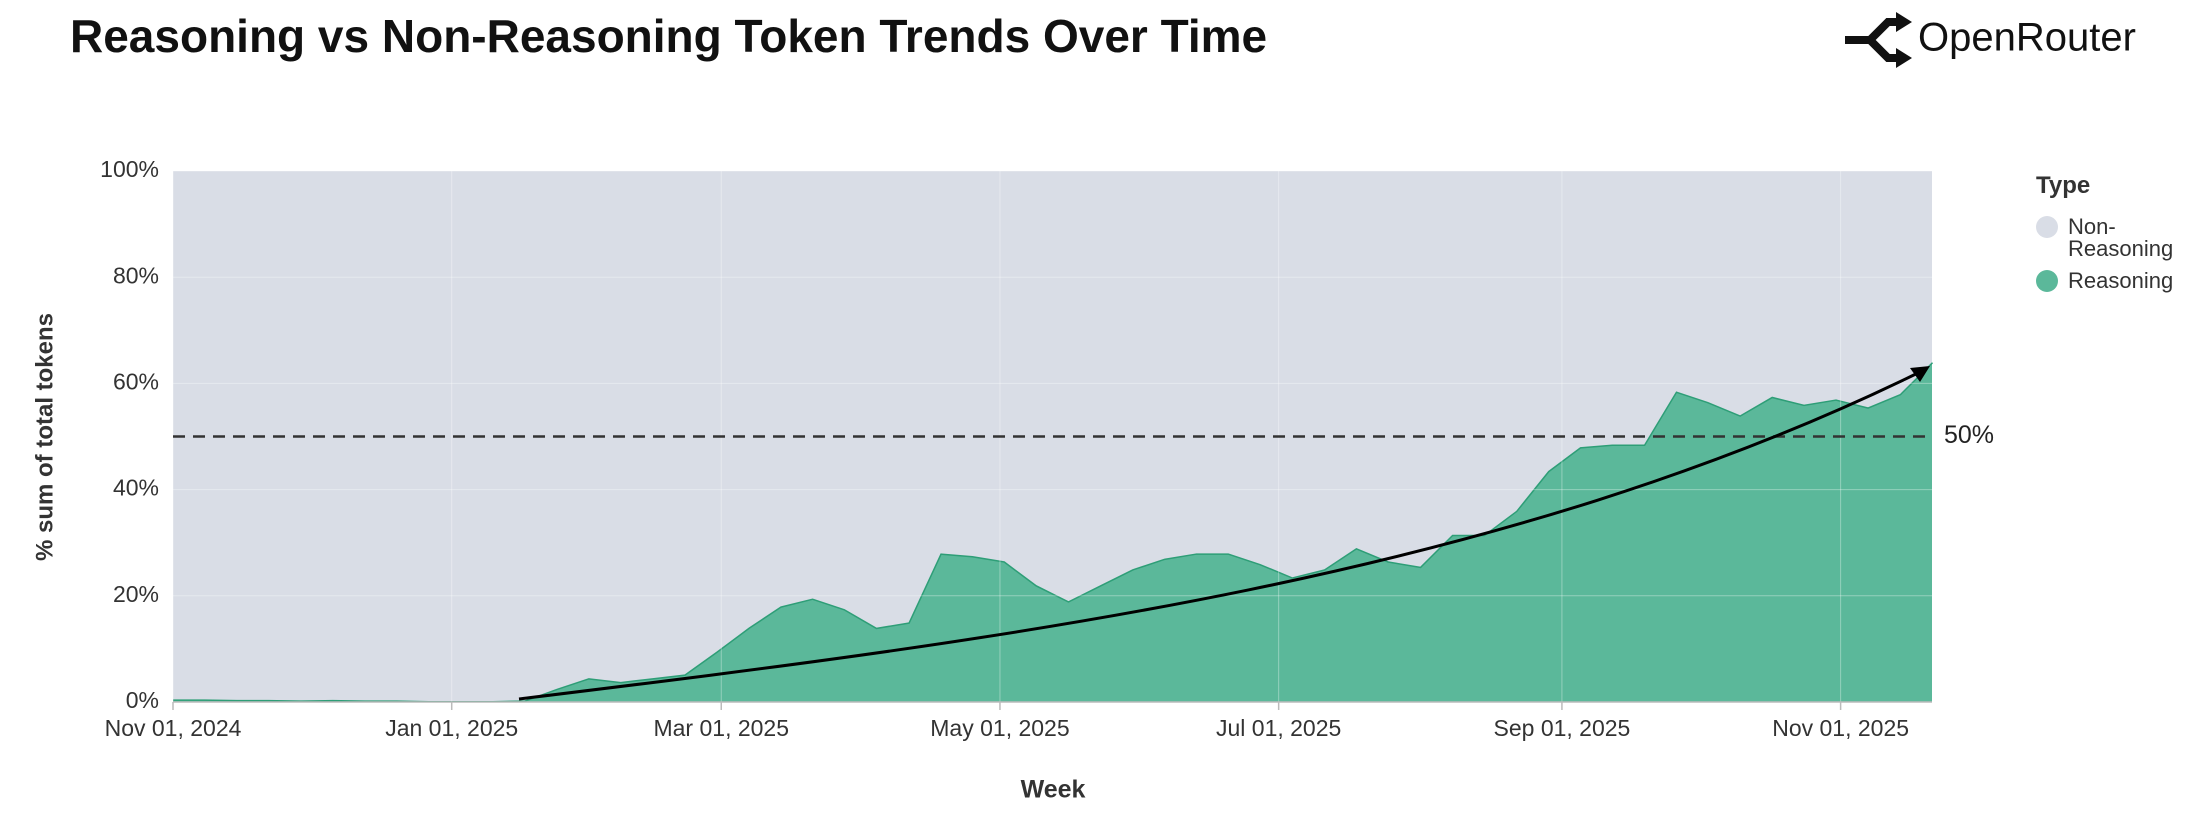 The height and width of the screenshot is (824, 2202). What do you see at coordinates (721, 728) in the screenshot?
I see `x-tick-label: Mar 01, 2025` at bounding box center [721, 728].